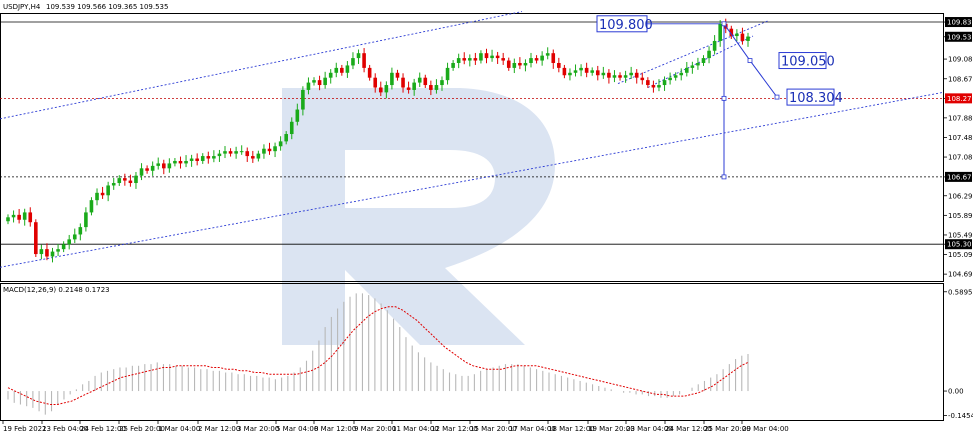 The height and width of the screenshot is (440, 973). I want to click on y-tick-label: 105.490, so click(960, 235).